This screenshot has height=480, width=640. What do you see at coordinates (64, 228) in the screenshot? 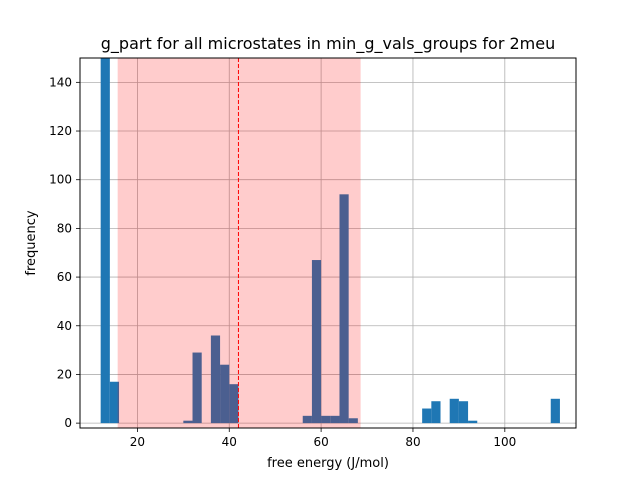
I see `y-tick-label: 80` at bounding box center [64, 228].